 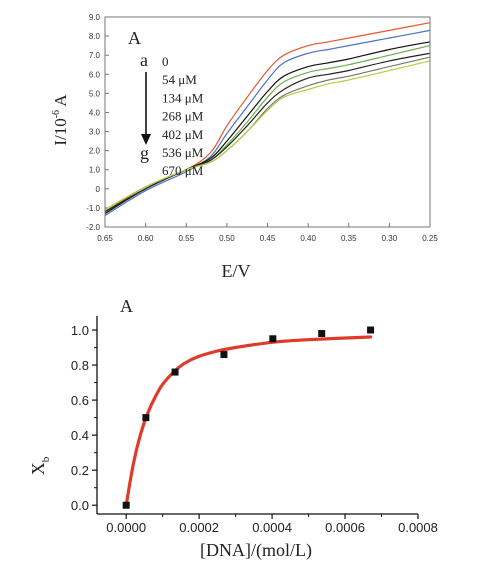 What do you see at coordinates (268, 238) in the screenshot?
I see `top-x-tick-label: 0.45` at bounding box center [268, 238].